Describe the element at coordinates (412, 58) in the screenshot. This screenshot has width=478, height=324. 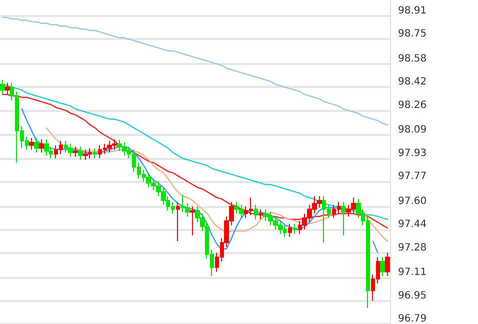
I see `y-tick-label: 98.58` at that location.